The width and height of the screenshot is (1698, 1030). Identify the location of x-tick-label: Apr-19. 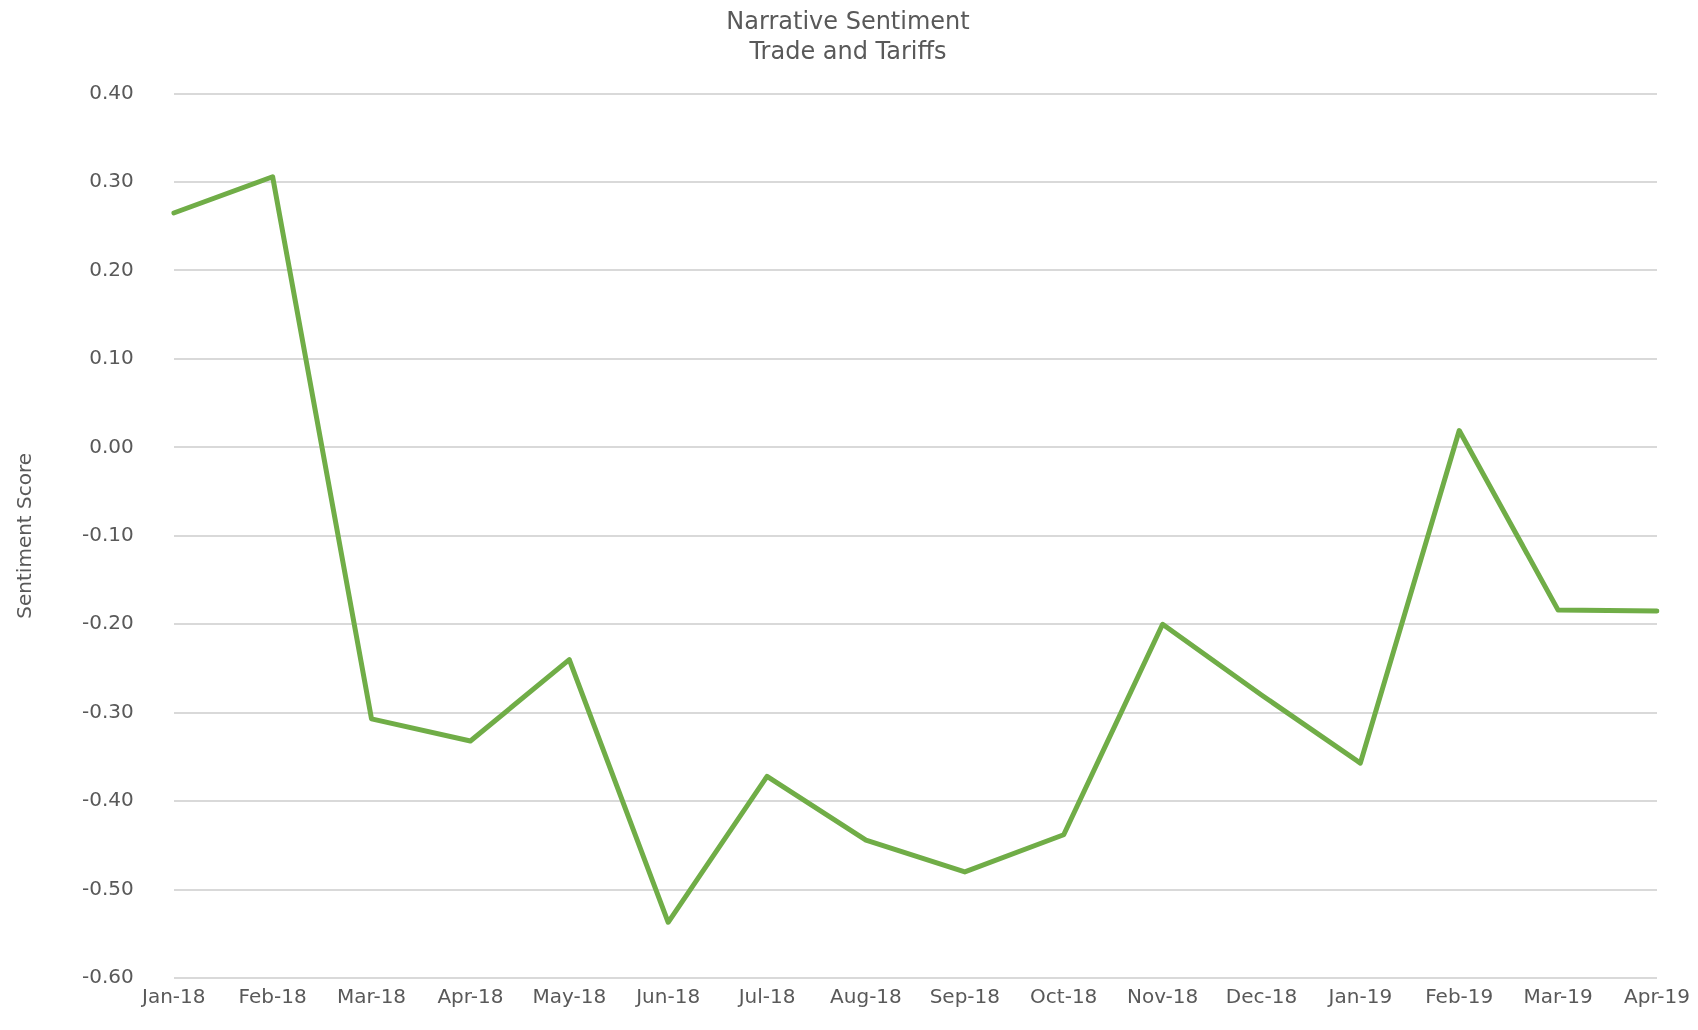
(1657, 996).